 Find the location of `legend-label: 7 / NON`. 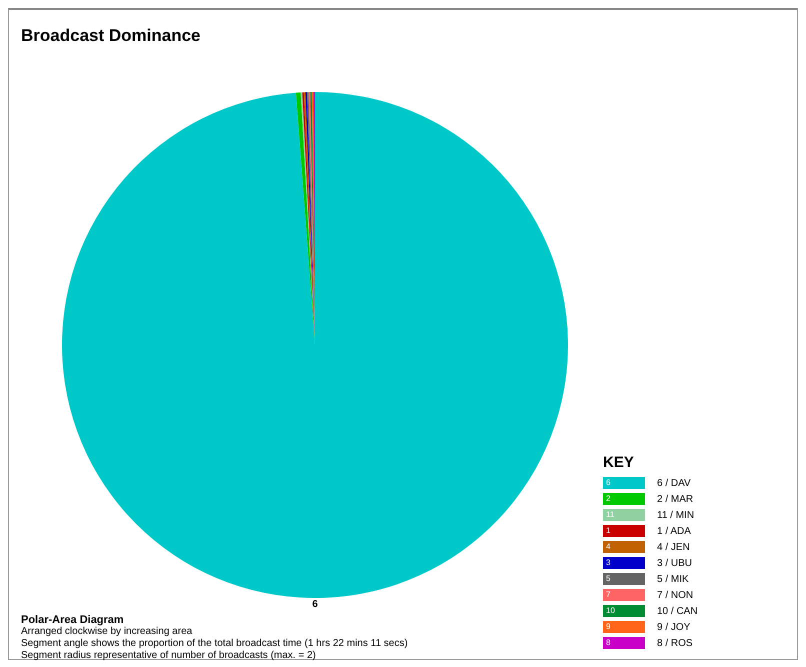

legend-label: 7 / NON is located at coordinates (675, 595).